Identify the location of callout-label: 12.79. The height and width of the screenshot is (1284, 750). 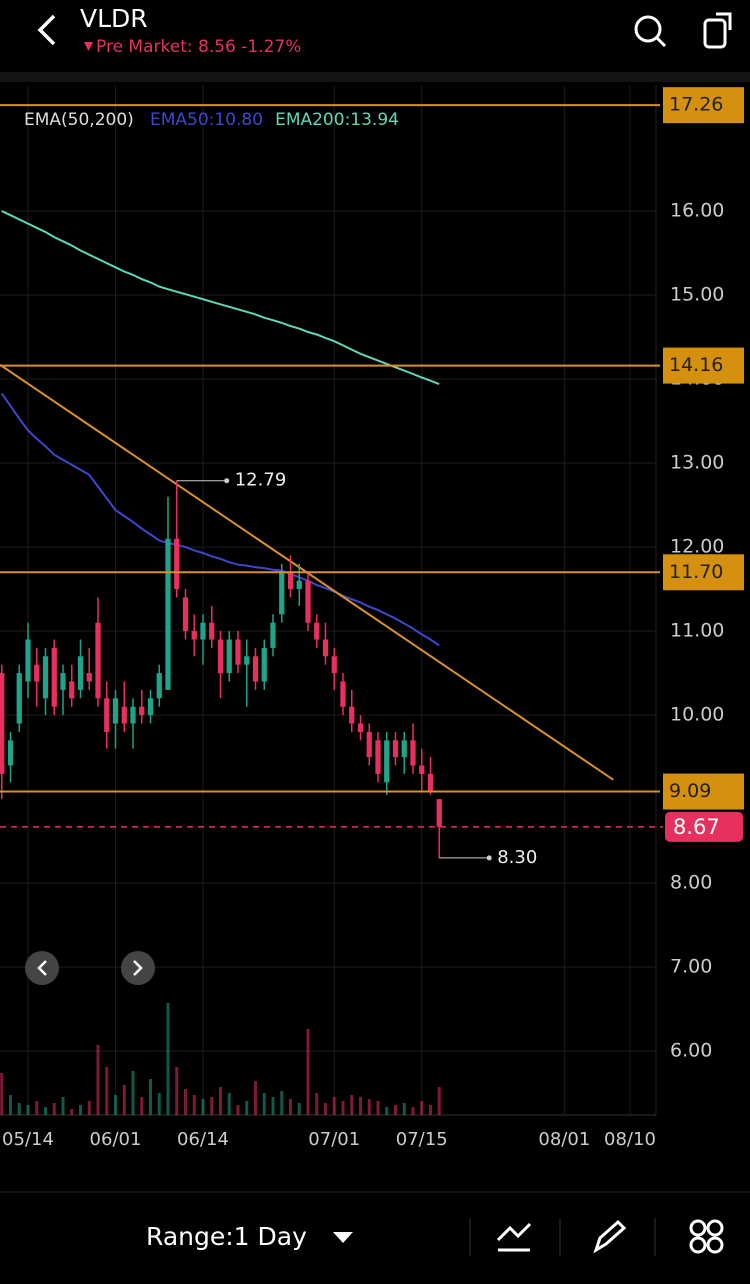
(261, 480).